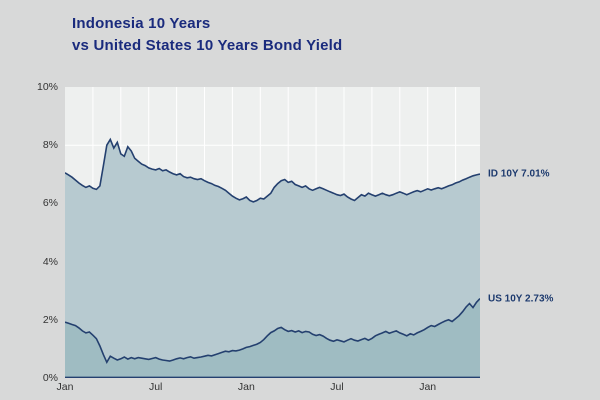  I want to click on us10y-area, so click(272, 338).